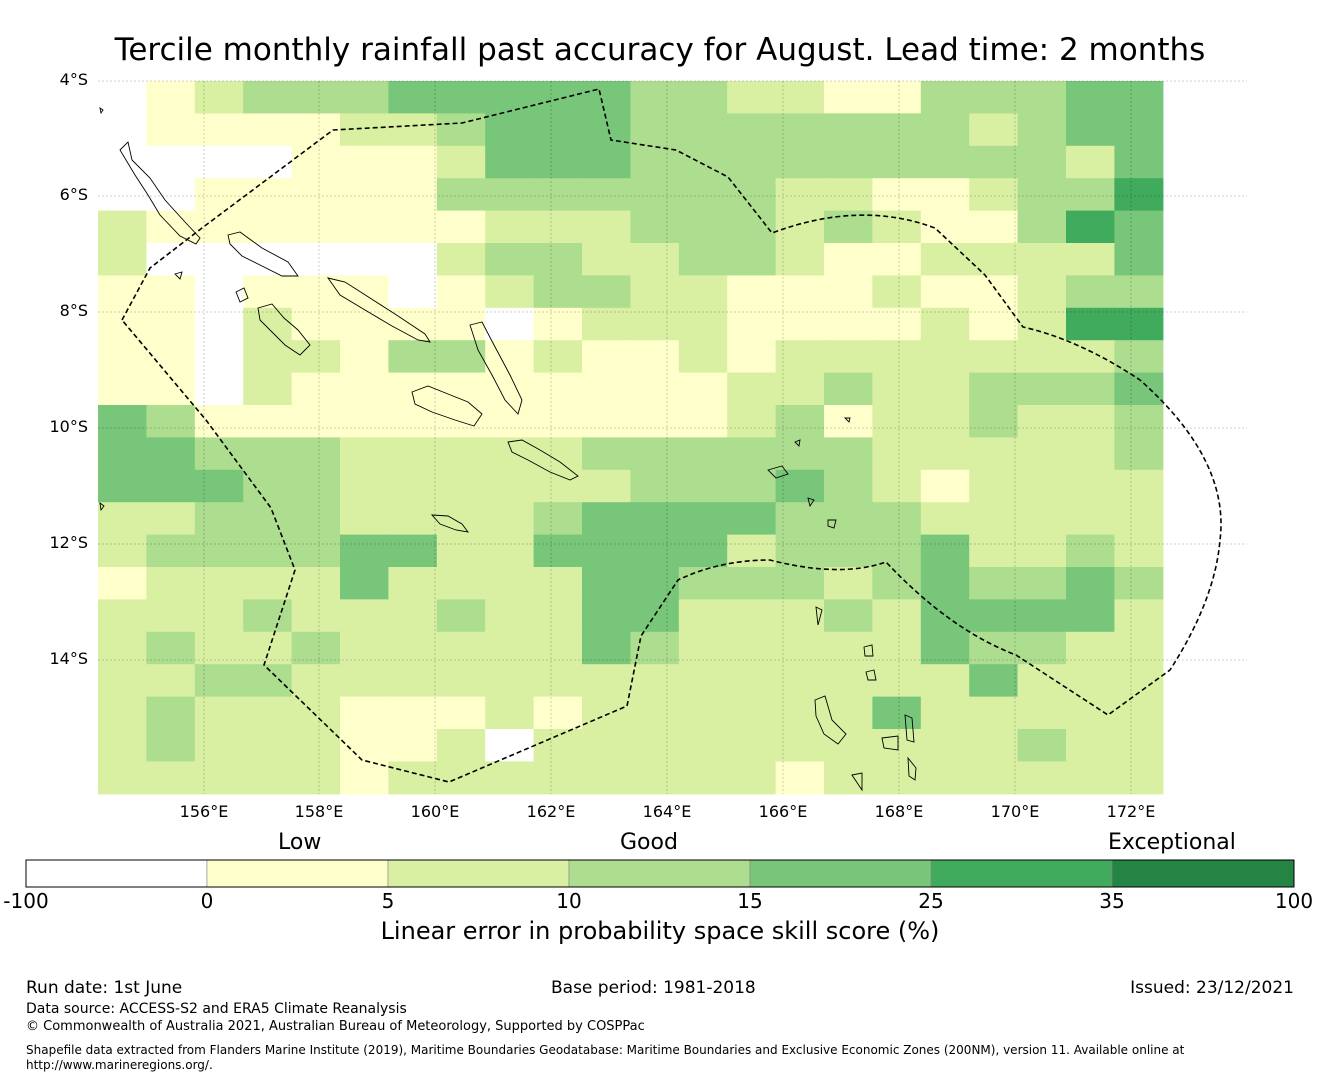  Describe the element at coordinates (263, 254) in the screenshot. I see `island-choiseul` at that location.